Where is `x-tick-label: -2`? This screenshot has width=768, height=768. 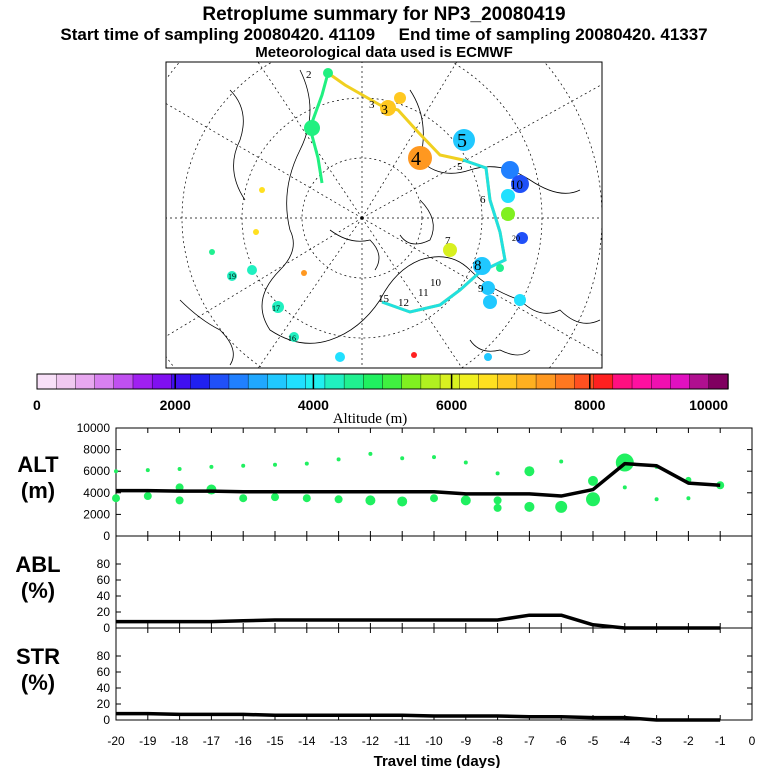
x-tick-label: -2 is located at coordinates (688, 741).